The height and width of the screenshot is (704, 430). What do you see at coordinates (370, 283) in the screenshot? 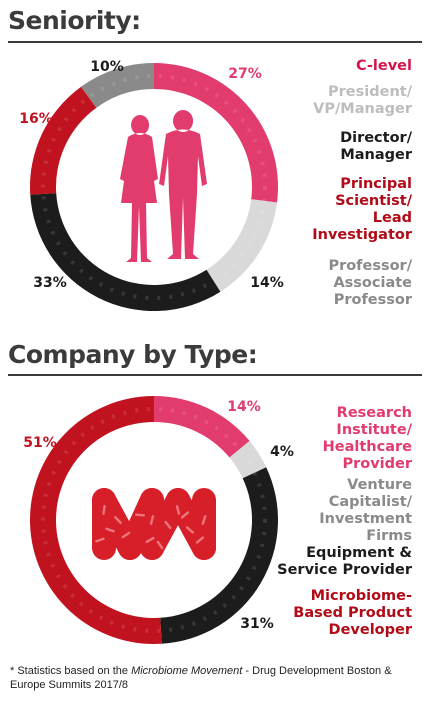
I see `legend-item-professor: Professor/ Associate Professor` at bounding box center [370, 283].